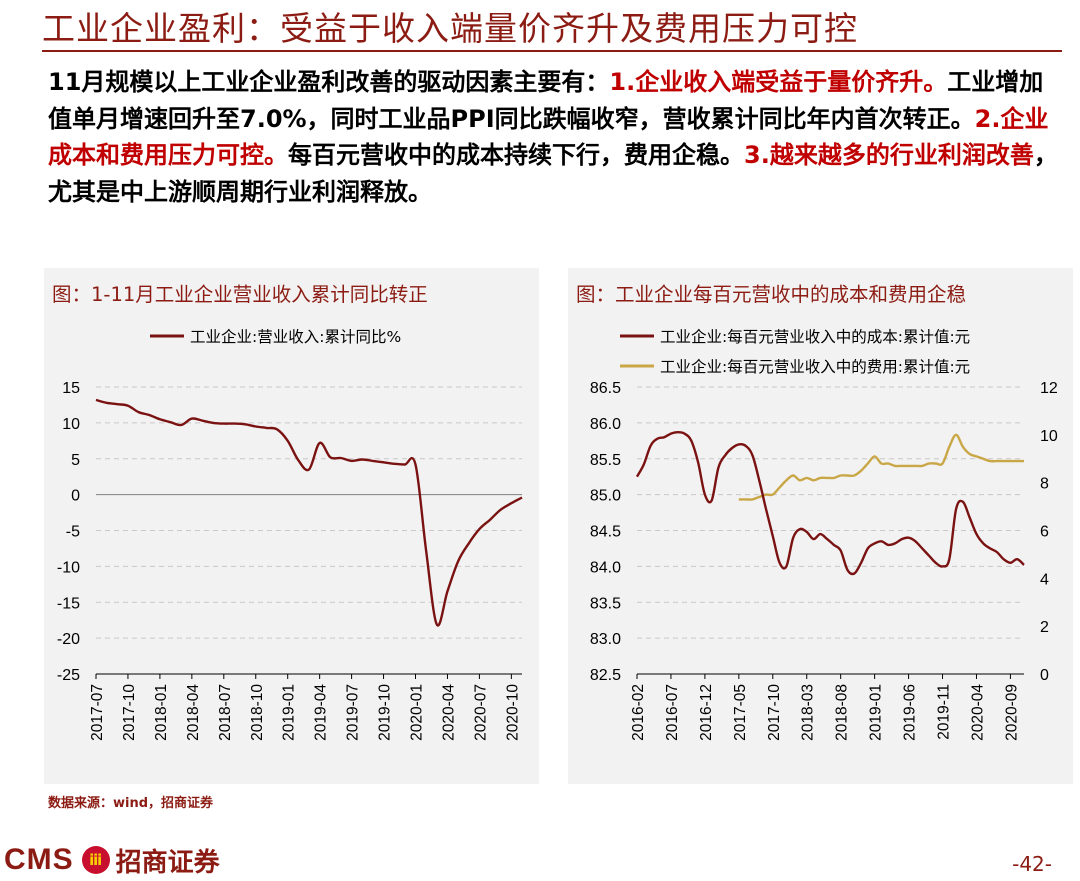 The image size is (1080, 881). I want to click on y-tick-label-left: 86.0, so click(605, 424).